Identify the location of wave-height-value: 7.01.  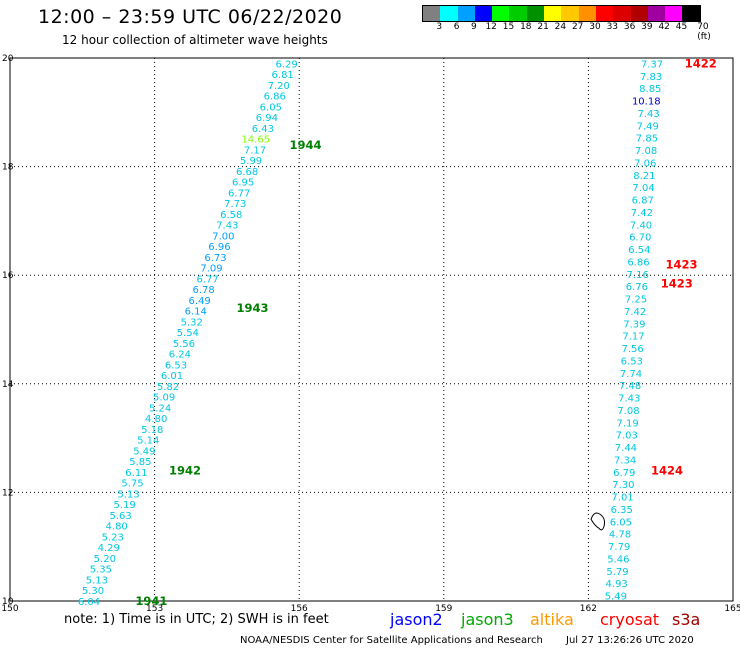
(622, 498).